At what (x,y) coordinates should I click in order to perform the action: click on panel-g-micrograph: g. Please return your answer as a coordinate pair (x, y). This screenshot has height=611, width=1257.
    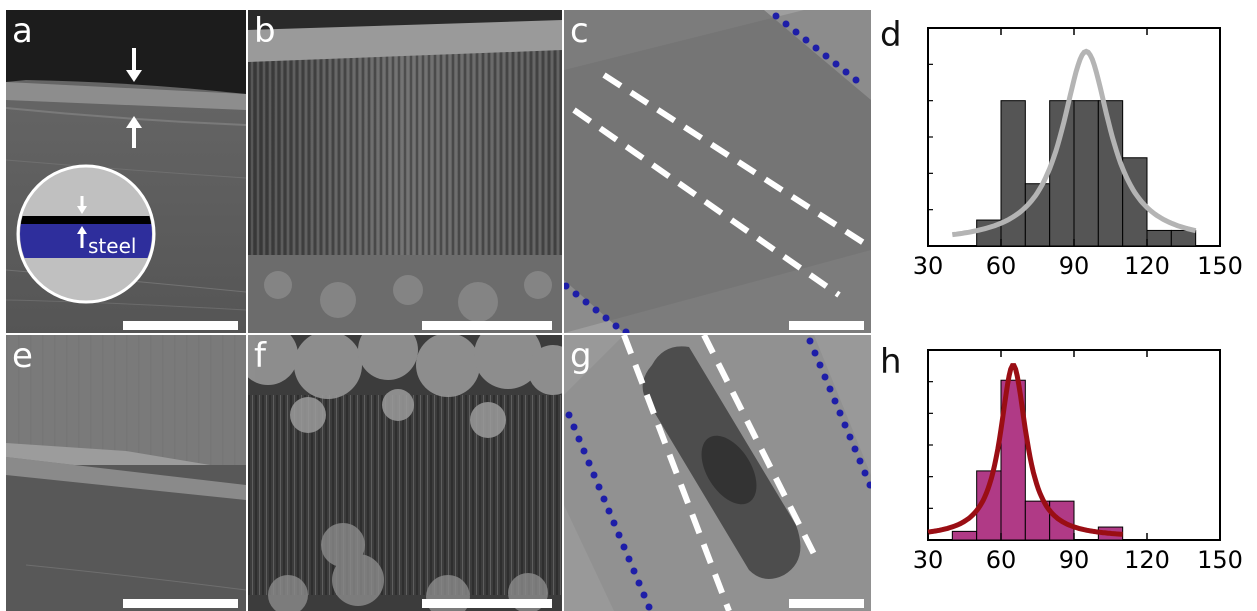
    Looking at the image, I should click on (717, 473).